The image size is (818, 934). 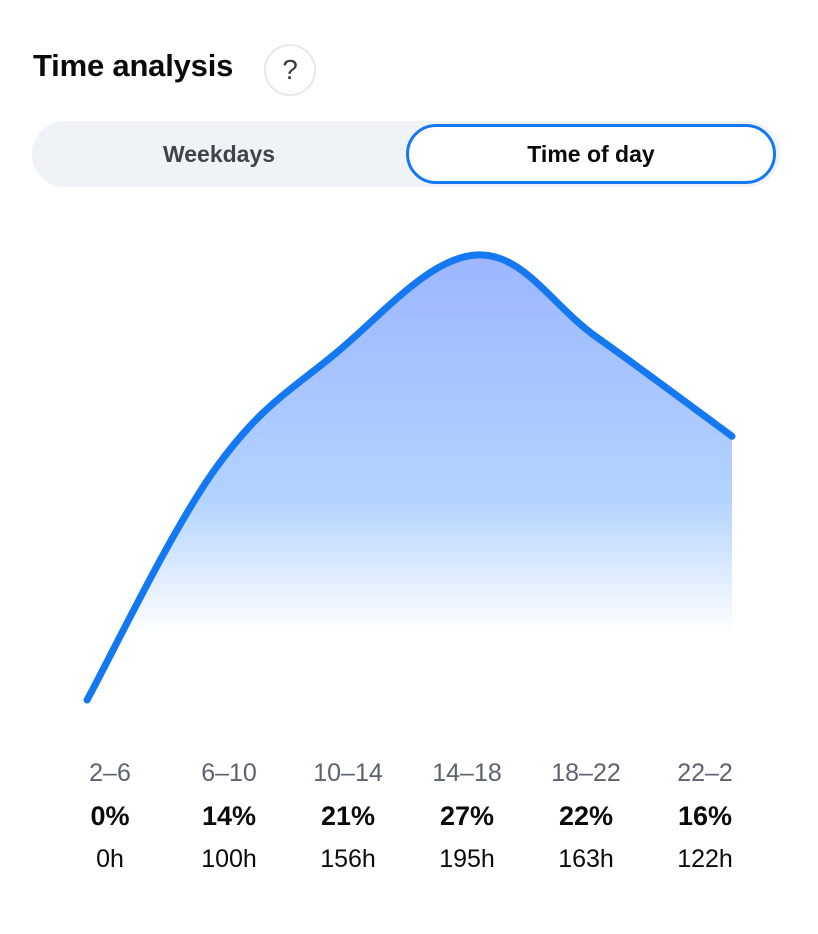 I want to click on time-bucket-2: 6–10 14% 100h, so click(x=229, y=816).